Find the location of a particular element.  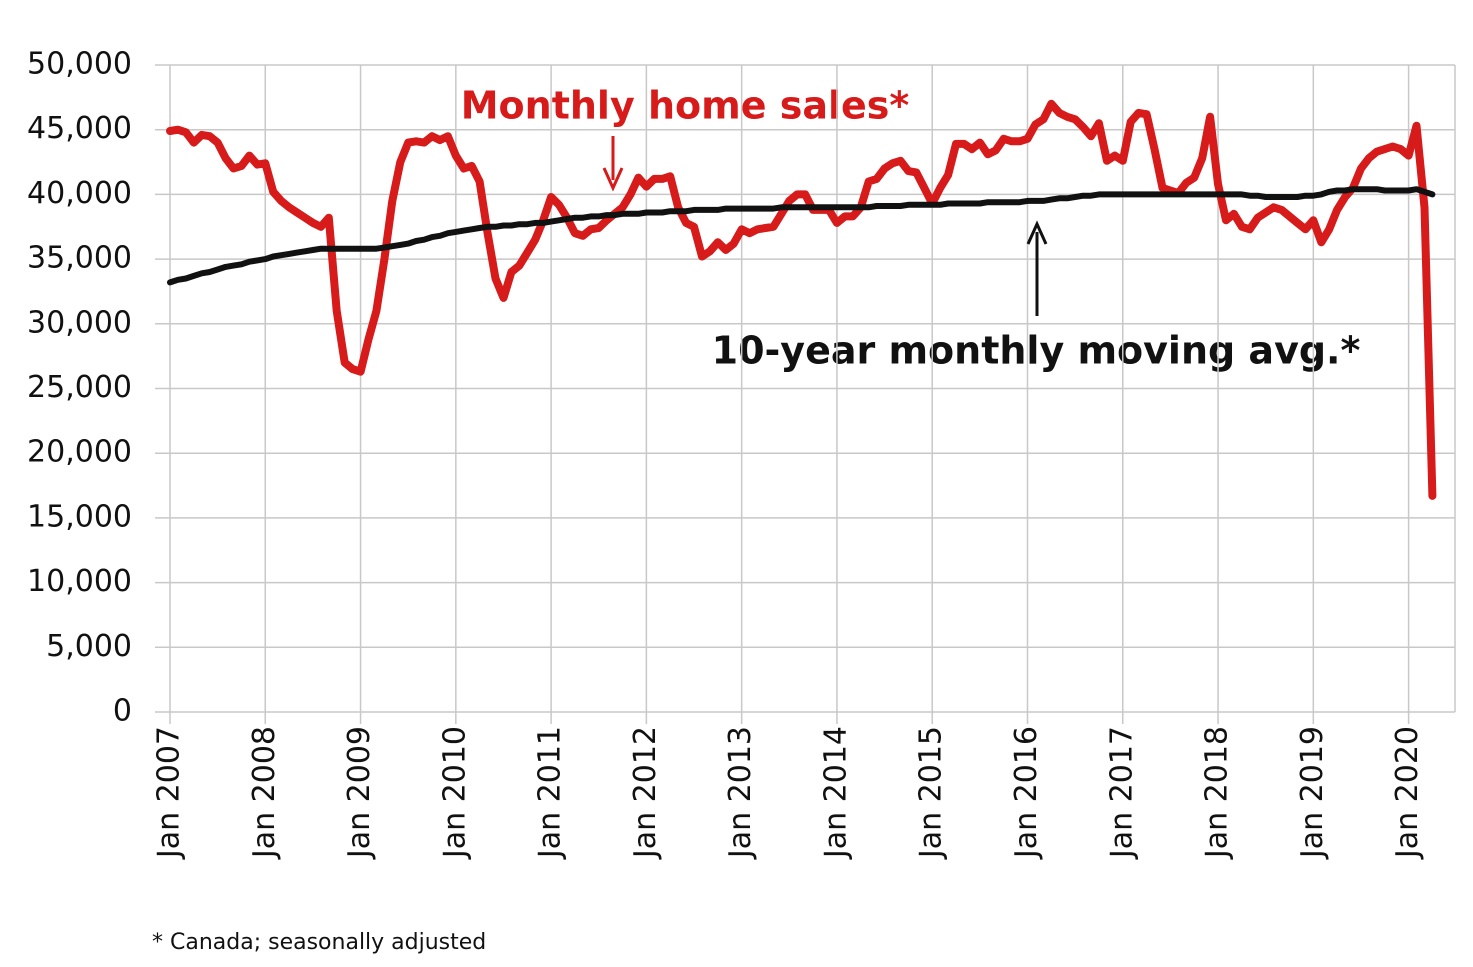

x-tick-label: Jan 2009 is located at coordinates (359, 793).